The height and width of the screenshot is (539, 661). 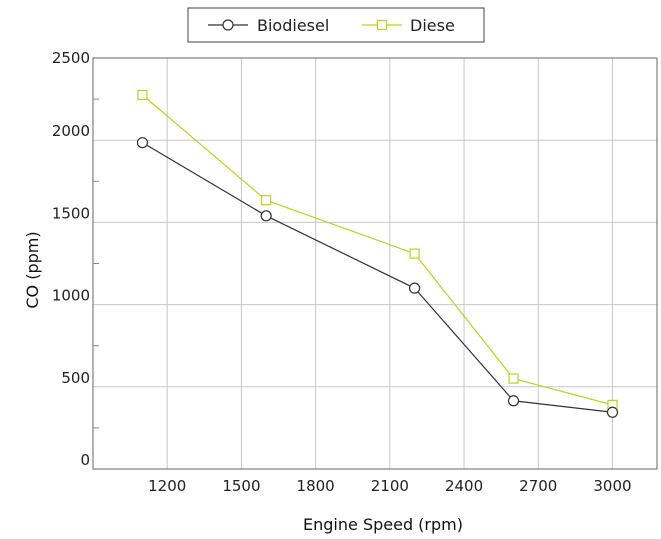 I want to click on y-tick-labels: 0 500 1000 1500 2000 2500, so click(x=71, y=259).